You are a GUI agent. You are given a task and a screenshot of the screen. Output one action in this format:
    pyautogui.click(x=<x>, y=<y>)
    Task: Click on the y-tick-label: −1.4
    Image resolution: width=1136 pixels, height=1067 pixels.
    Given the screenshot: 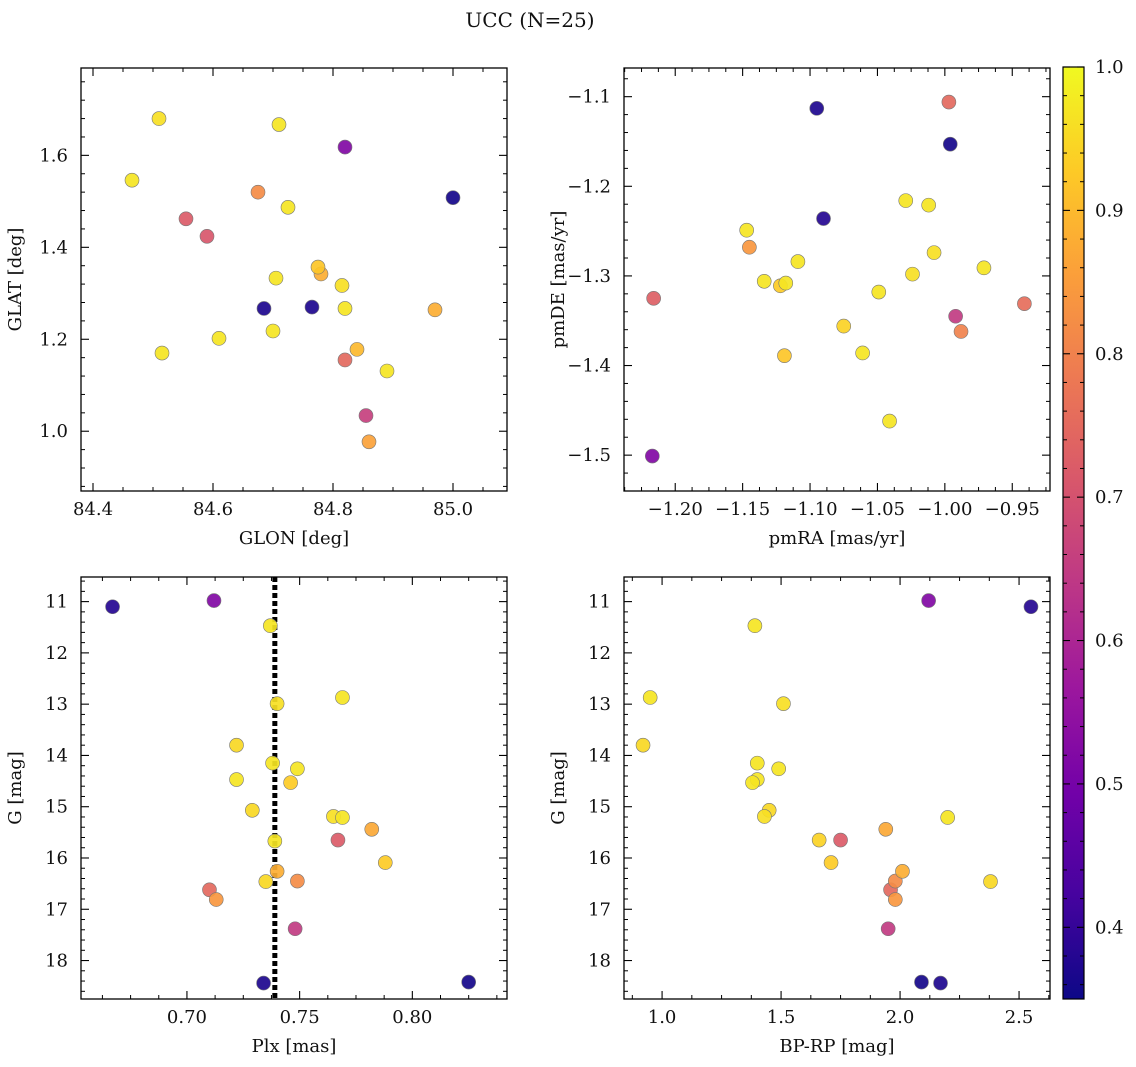 What is the action you would take?
    pyautogui.click(x=589, y=366)
    